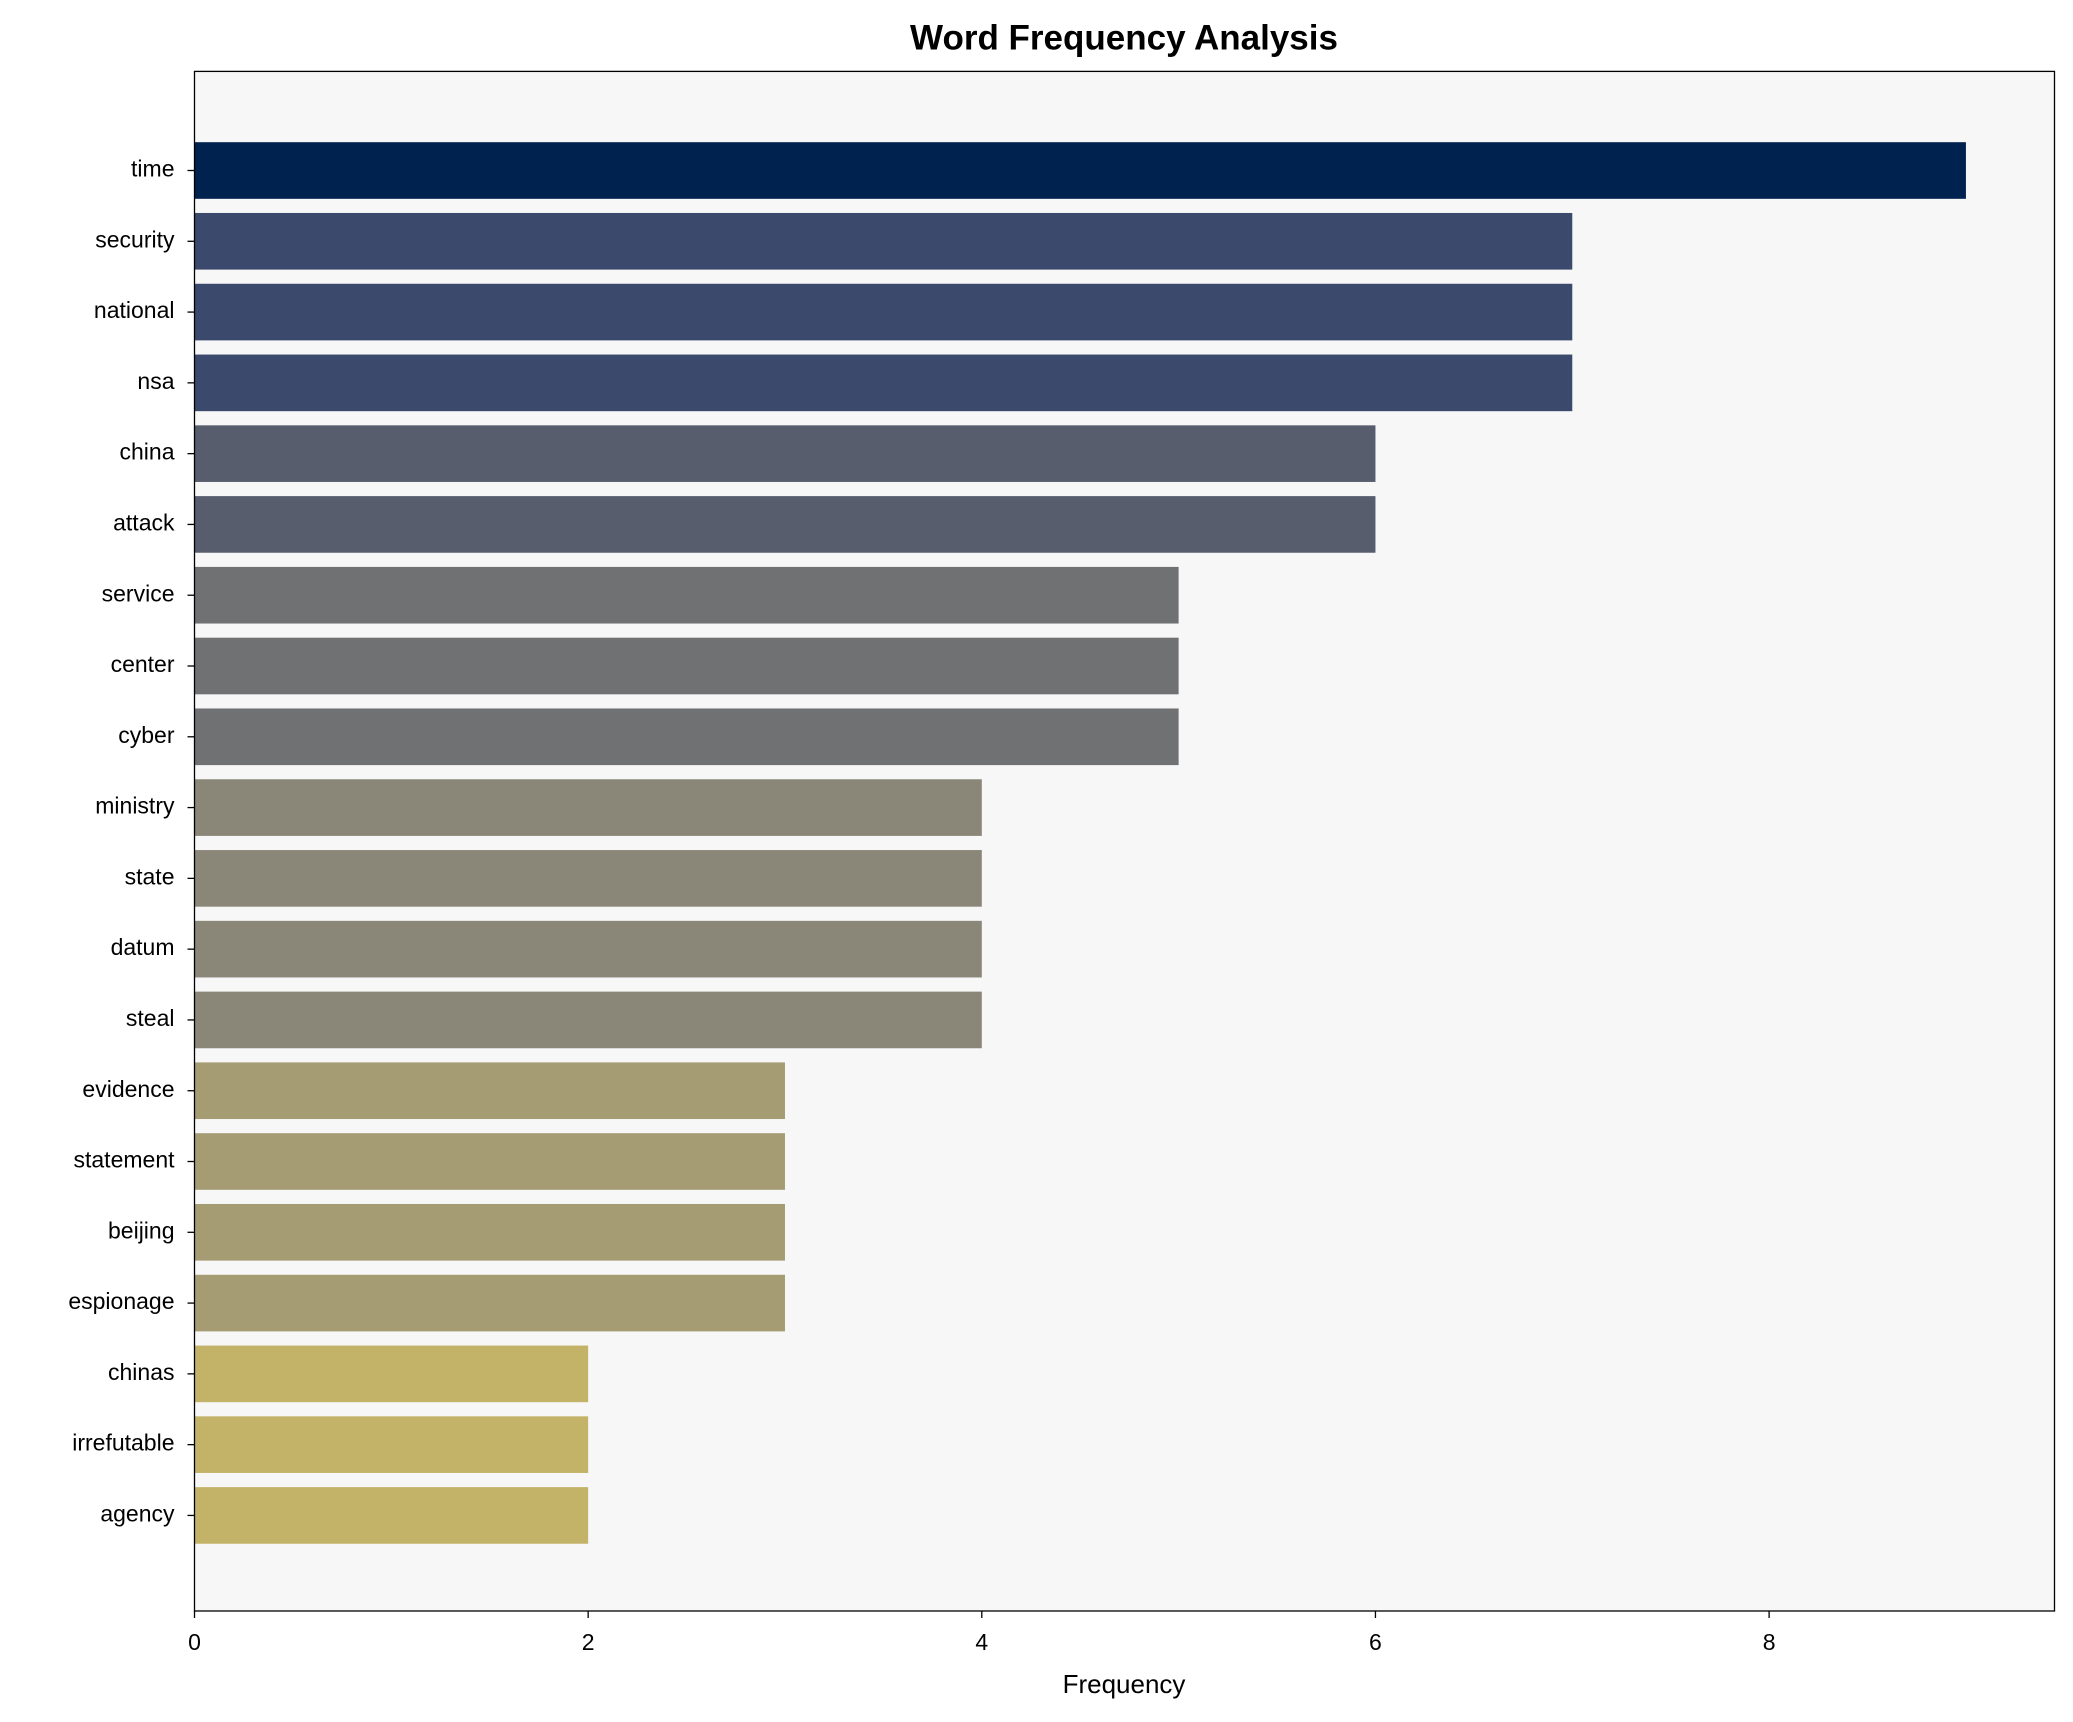  Describe the element at coordinates (1769, 1642) in the screenshot. I see `x-tick-label: 8` at that location.